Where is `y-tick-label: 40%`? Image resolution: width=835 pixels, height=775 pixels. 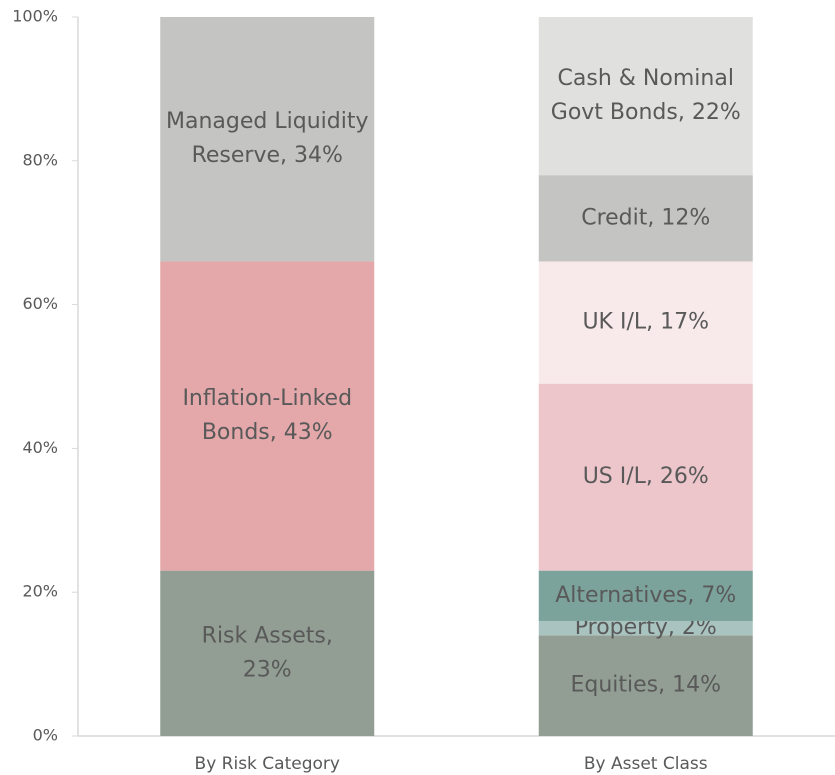
y-tick-label: 40% is located at coordinates (40, 447).